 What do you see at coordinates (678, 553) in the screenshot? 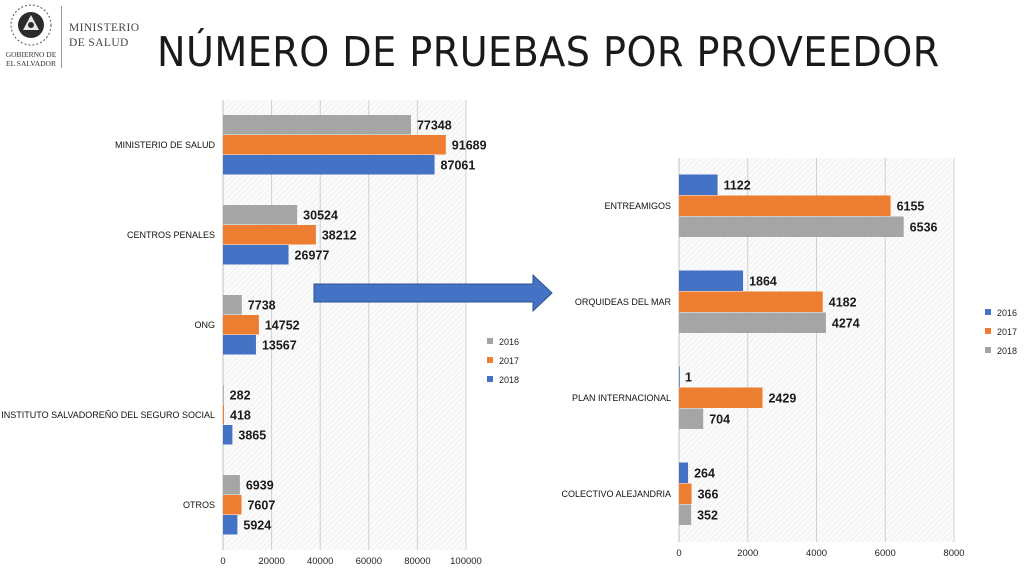
I see `right-tick-label: 0` at bounding box center [678, 553].